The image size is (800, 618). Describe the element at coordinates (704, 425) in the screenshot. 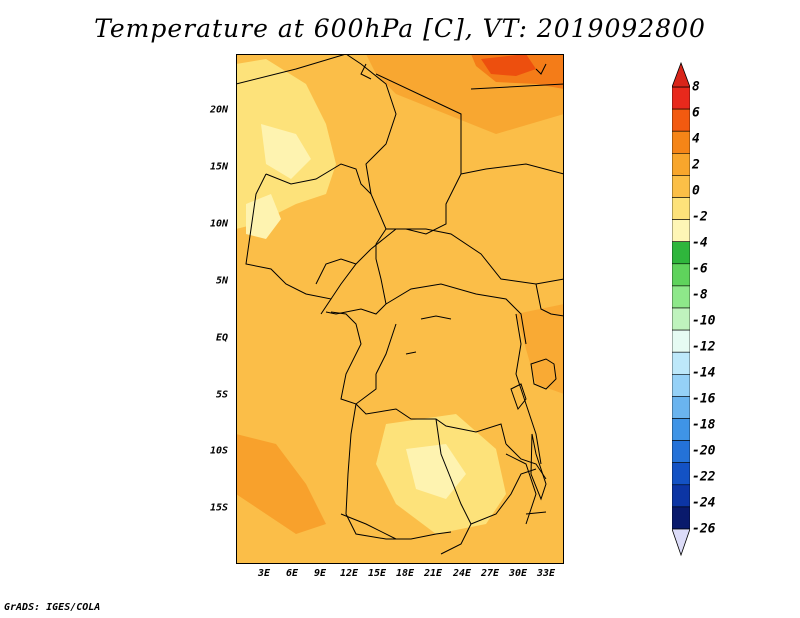

I see `colorbar-label-minus18: -18` at that location.